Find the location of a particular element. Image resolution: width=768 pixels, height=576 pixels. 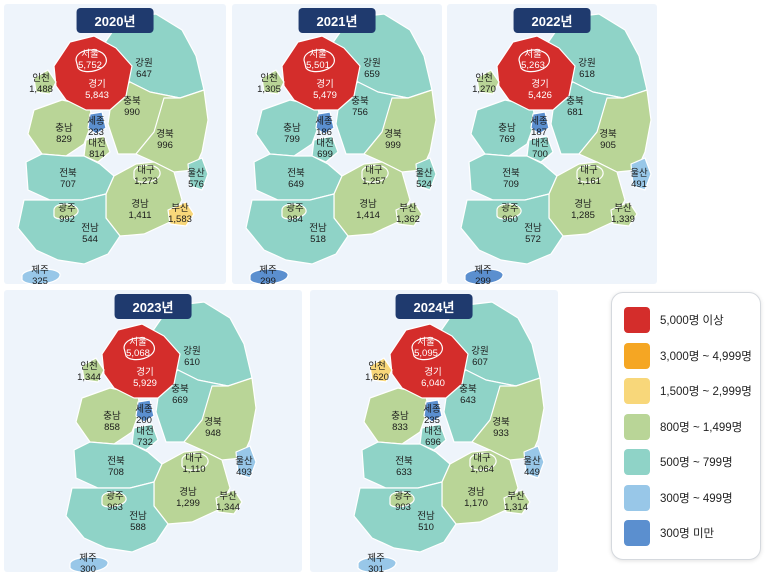

region-label: 충북 681 is located at coordinates (574, 107).